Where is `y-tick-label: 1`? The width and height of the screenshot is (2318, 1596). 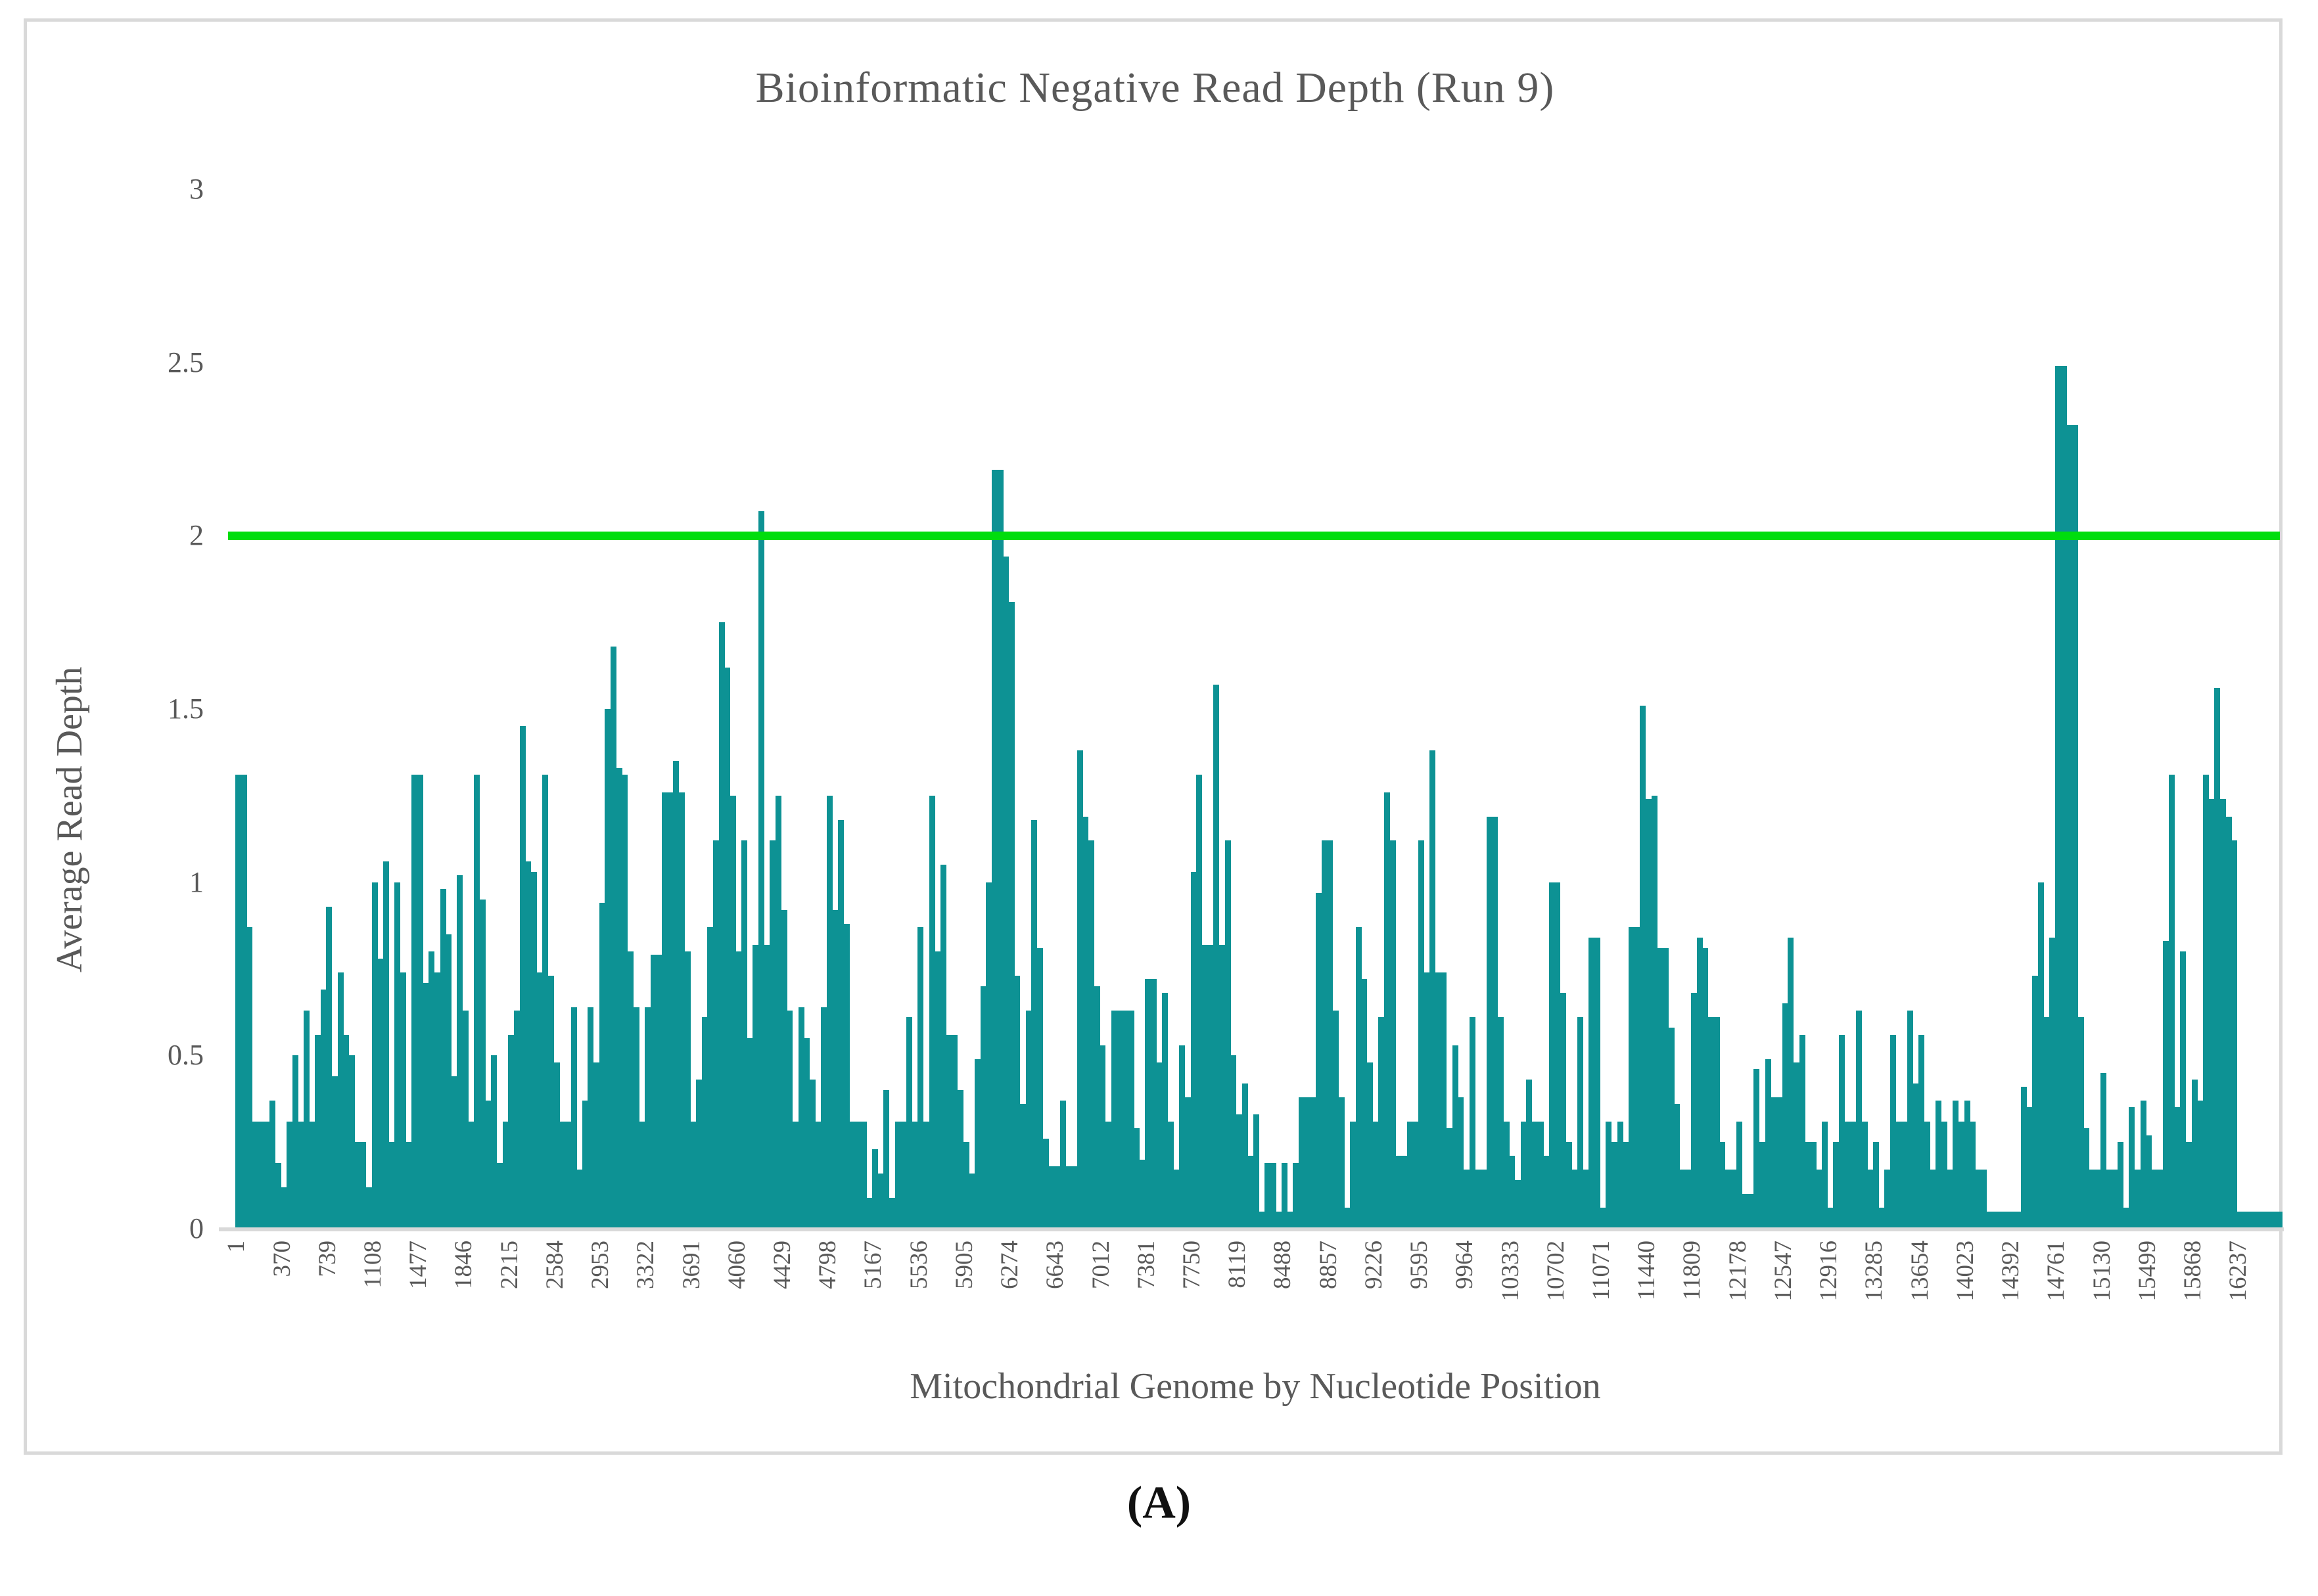 y-tick-label: 1 is located at coordinates (196, 881).